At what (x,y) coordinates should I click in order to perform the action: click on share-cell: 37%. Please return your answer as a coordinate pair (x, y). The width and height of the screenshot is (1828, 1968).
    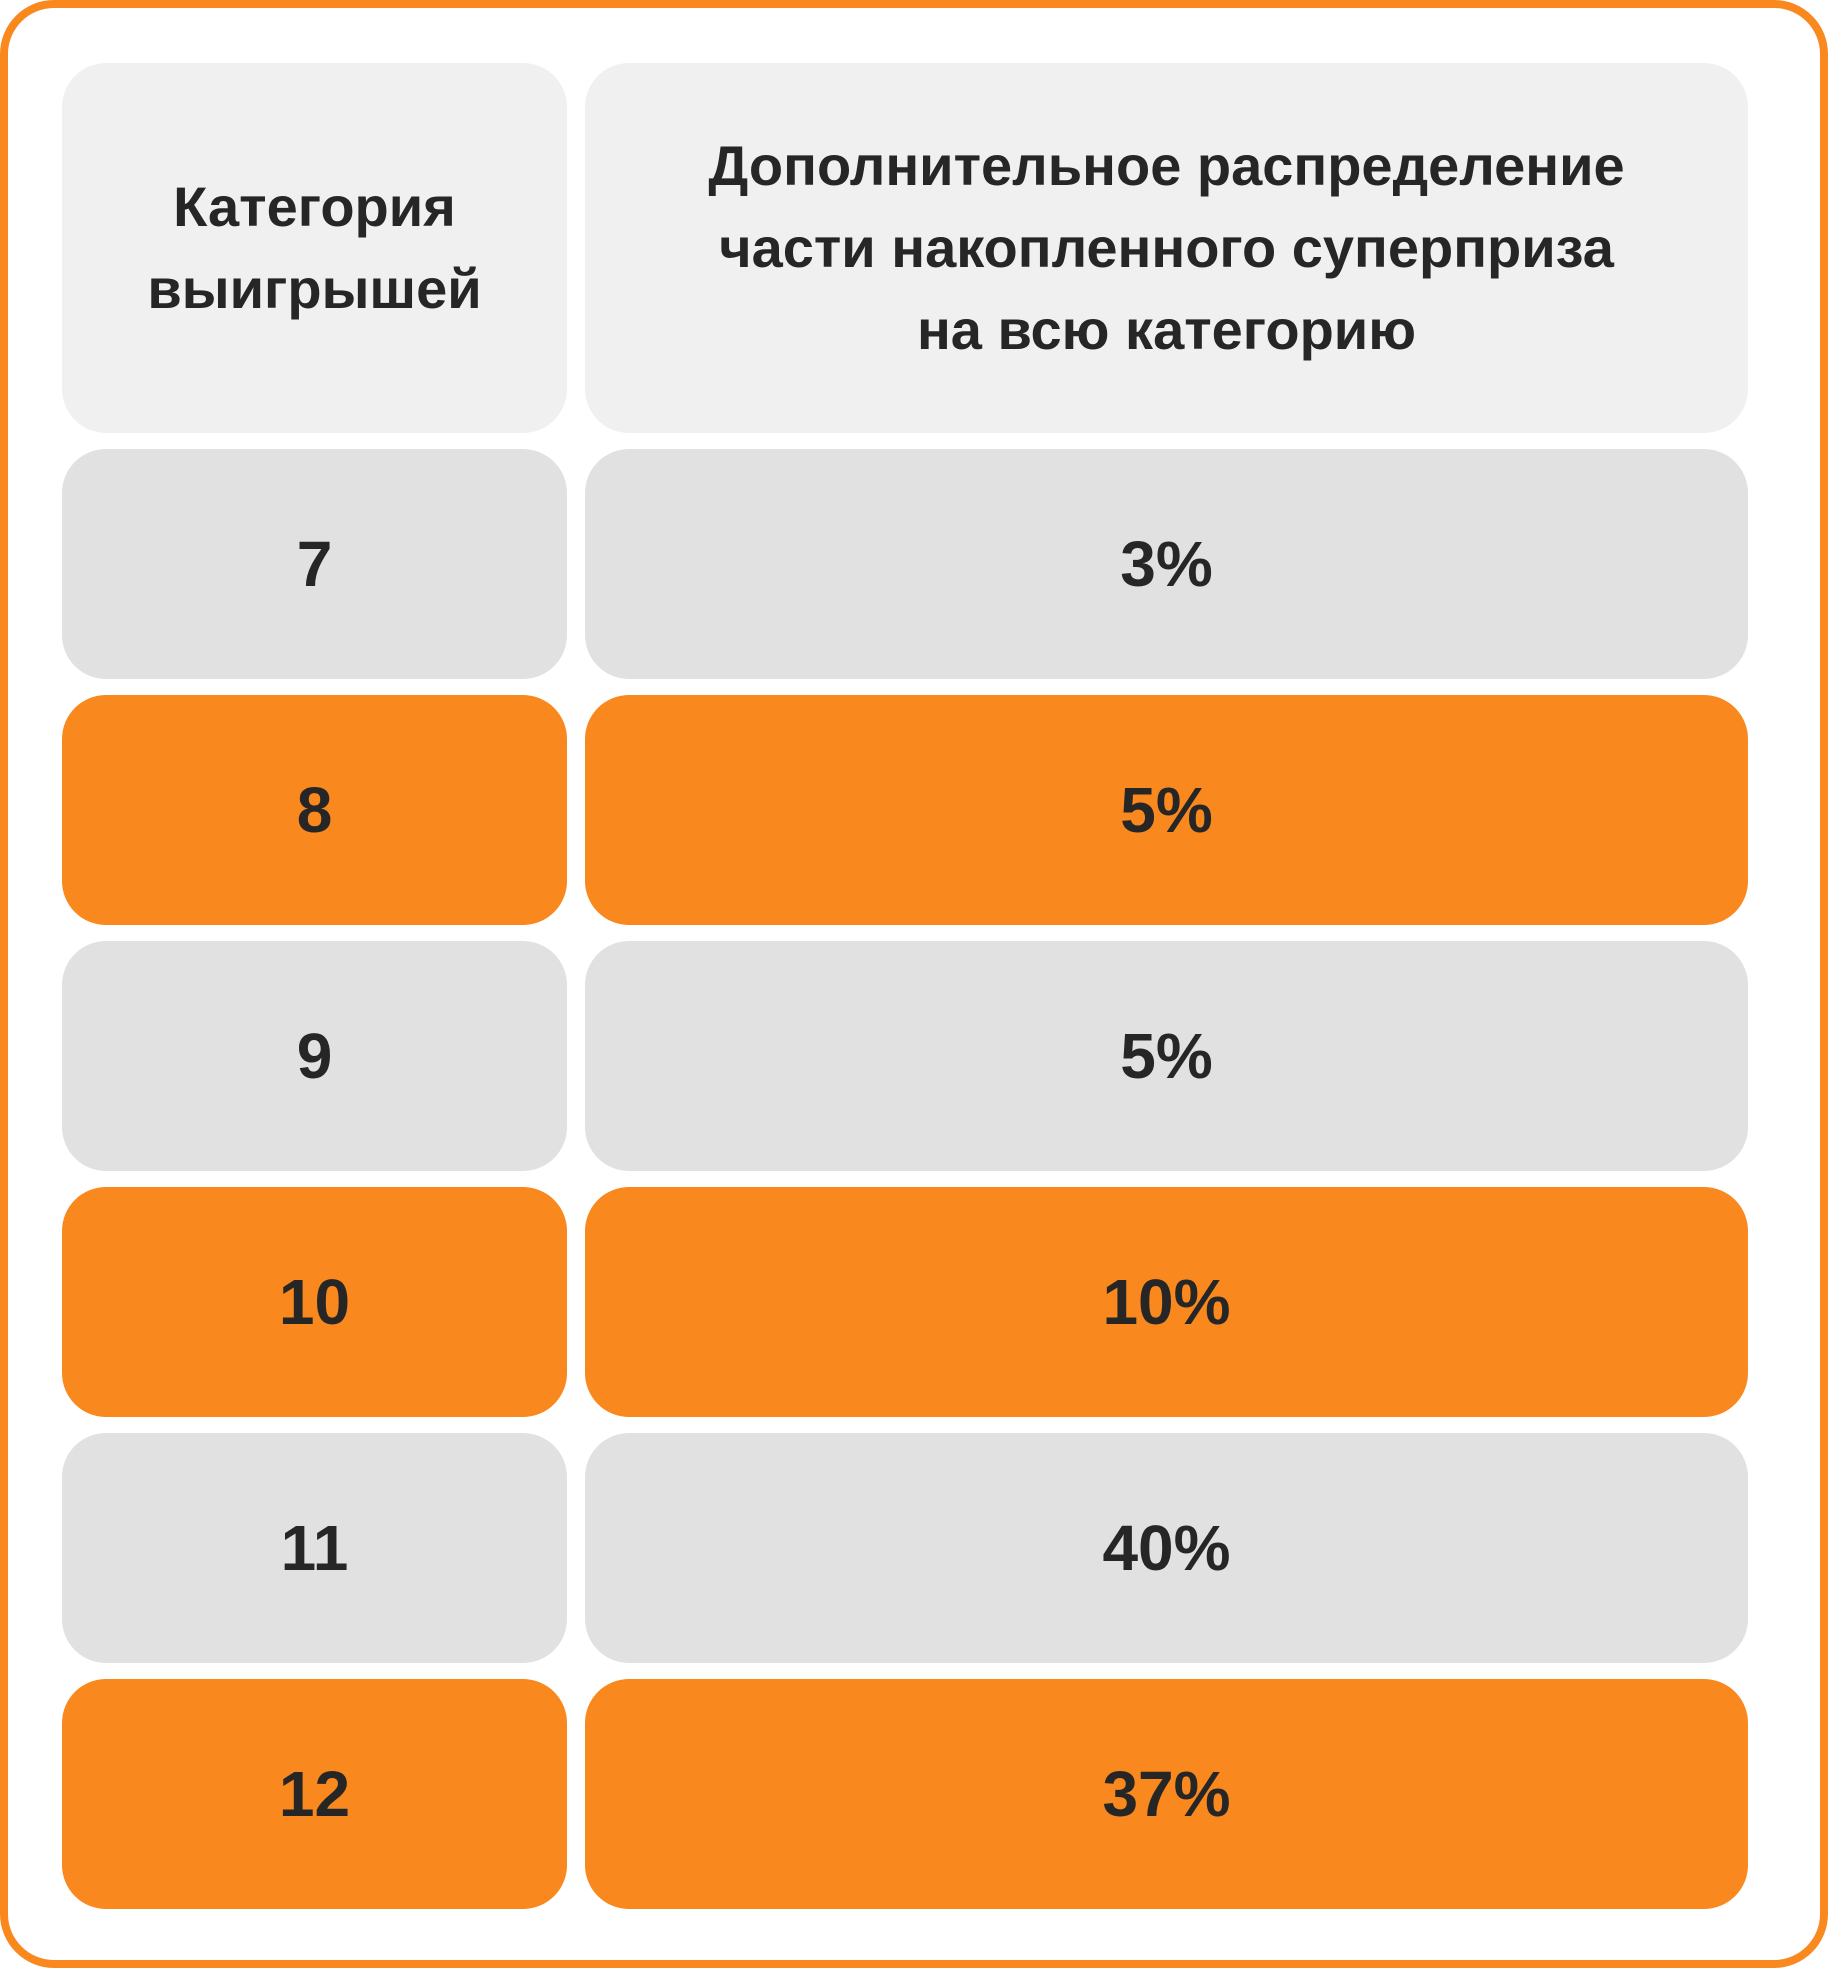
    Looking at the image, I should click on (1166, 1794).